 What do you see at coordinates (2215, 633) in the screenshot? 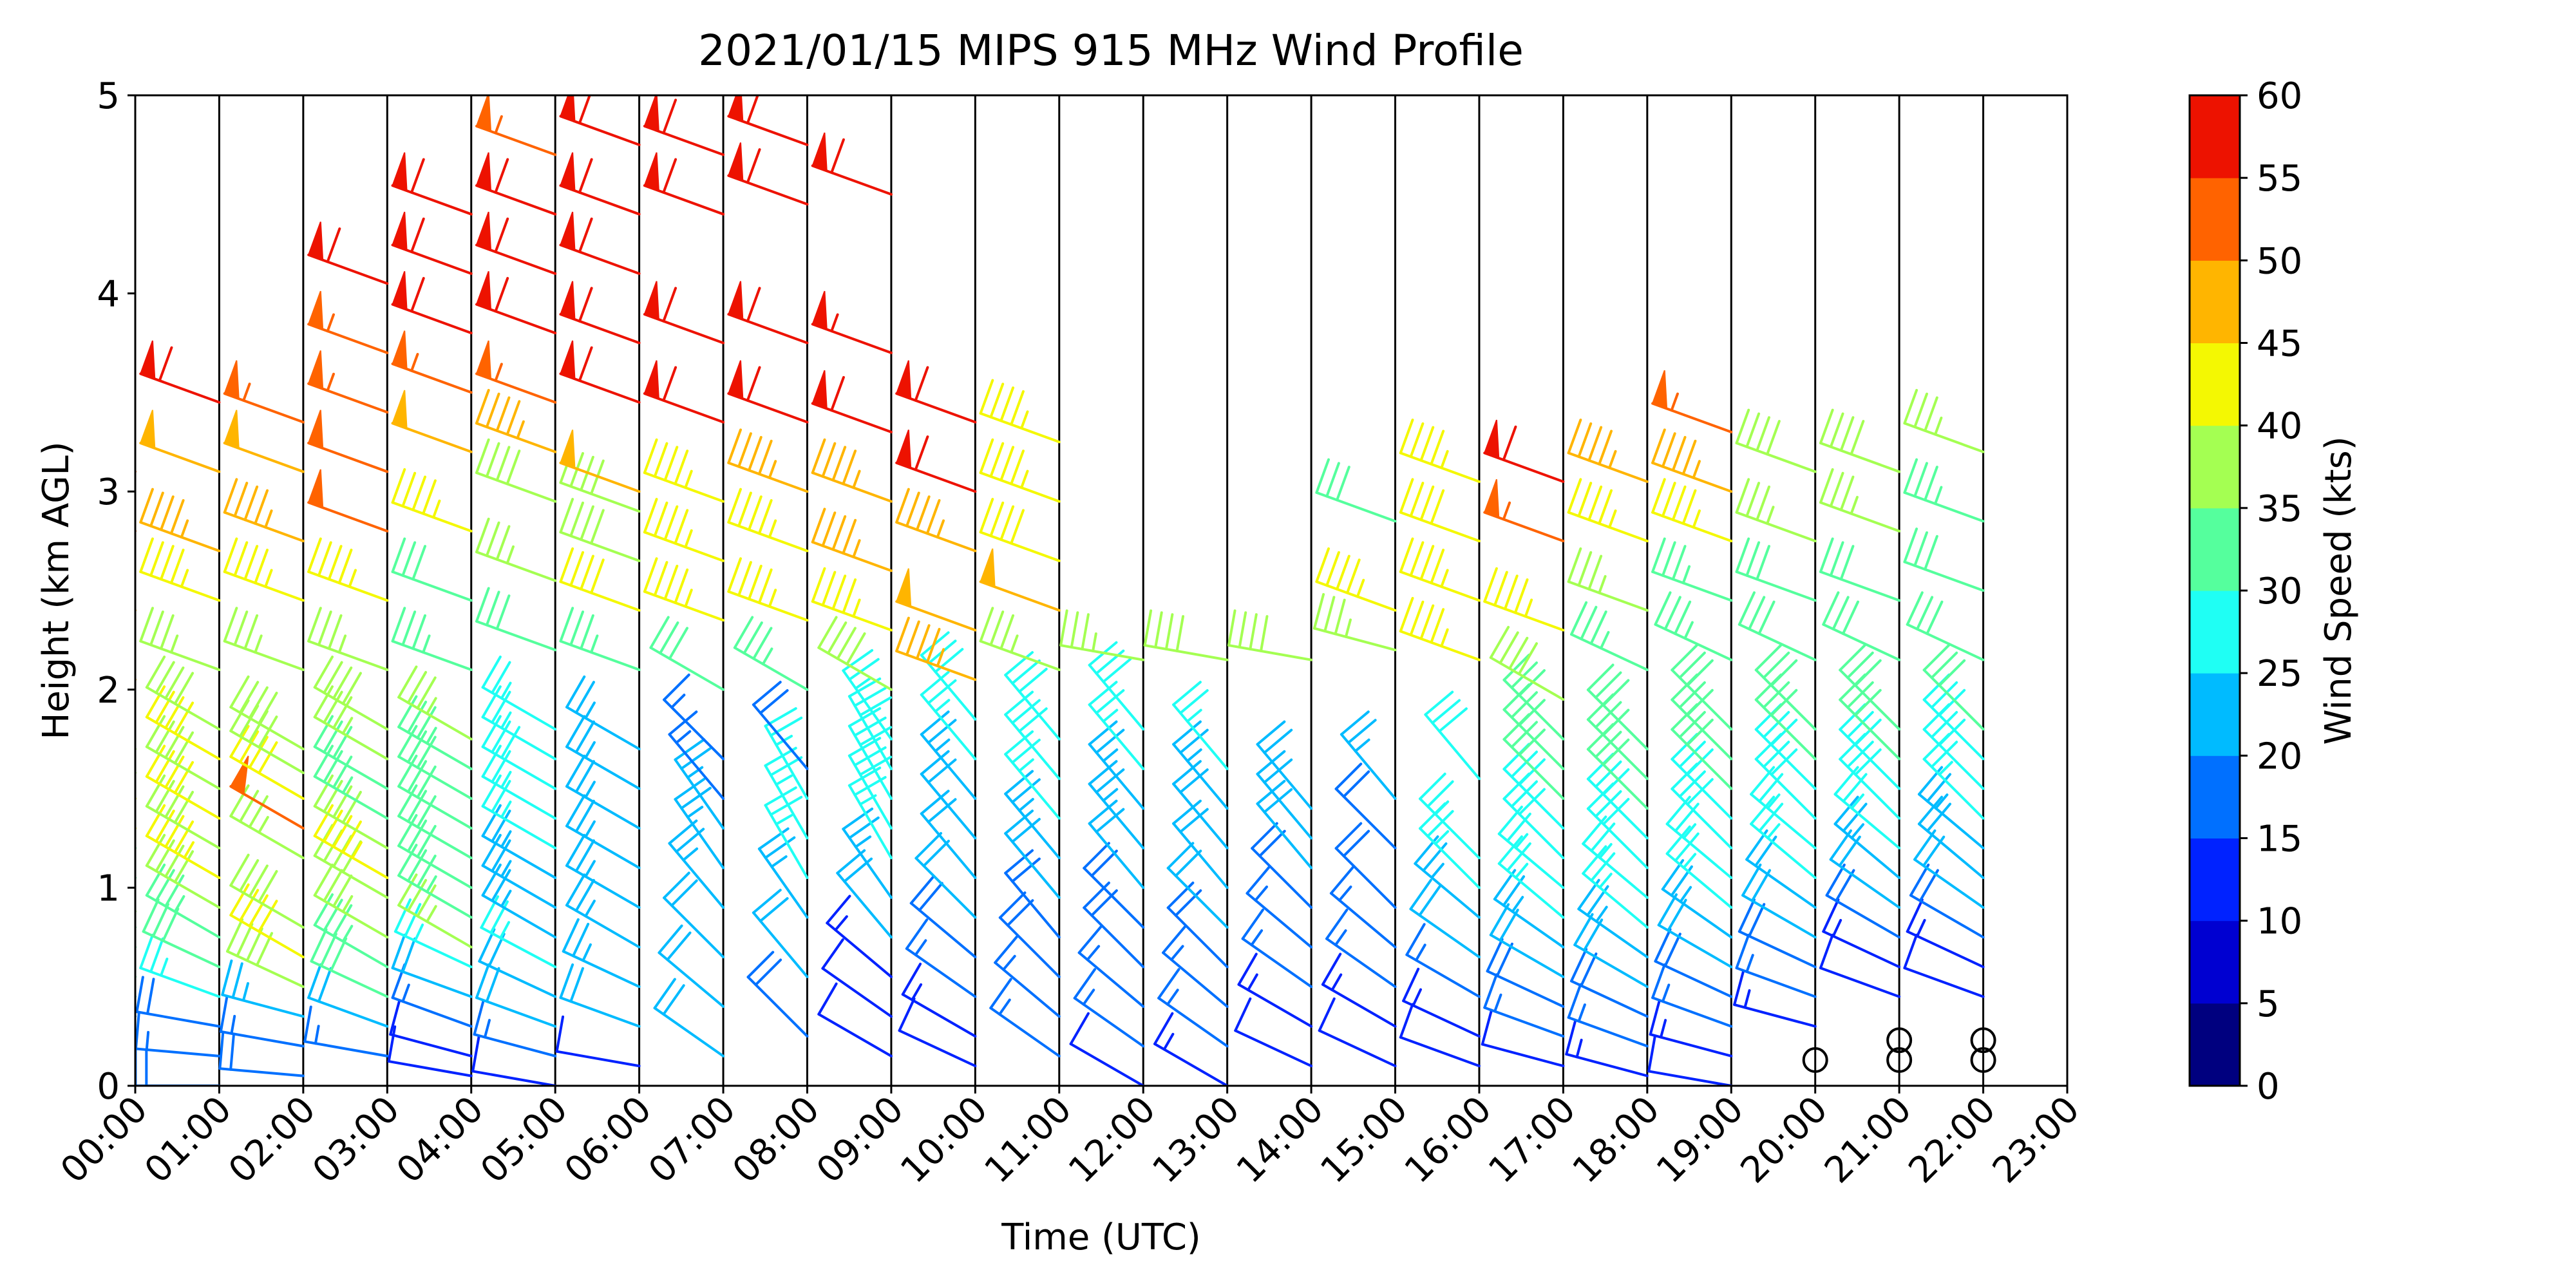
I see `colorbar-segment` at bounding box center [2215, 633].